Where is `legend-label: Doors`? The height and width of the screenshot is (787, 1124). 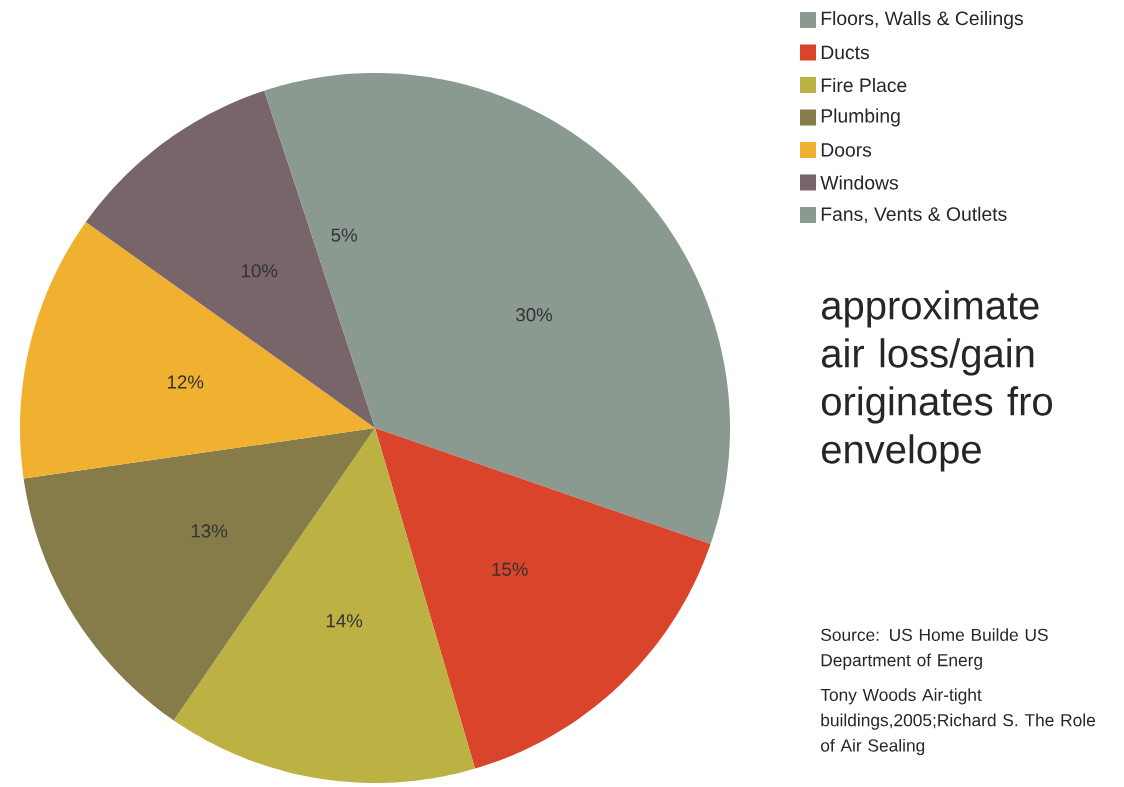 legend-label: Doors is located at coordinates (846, 150).